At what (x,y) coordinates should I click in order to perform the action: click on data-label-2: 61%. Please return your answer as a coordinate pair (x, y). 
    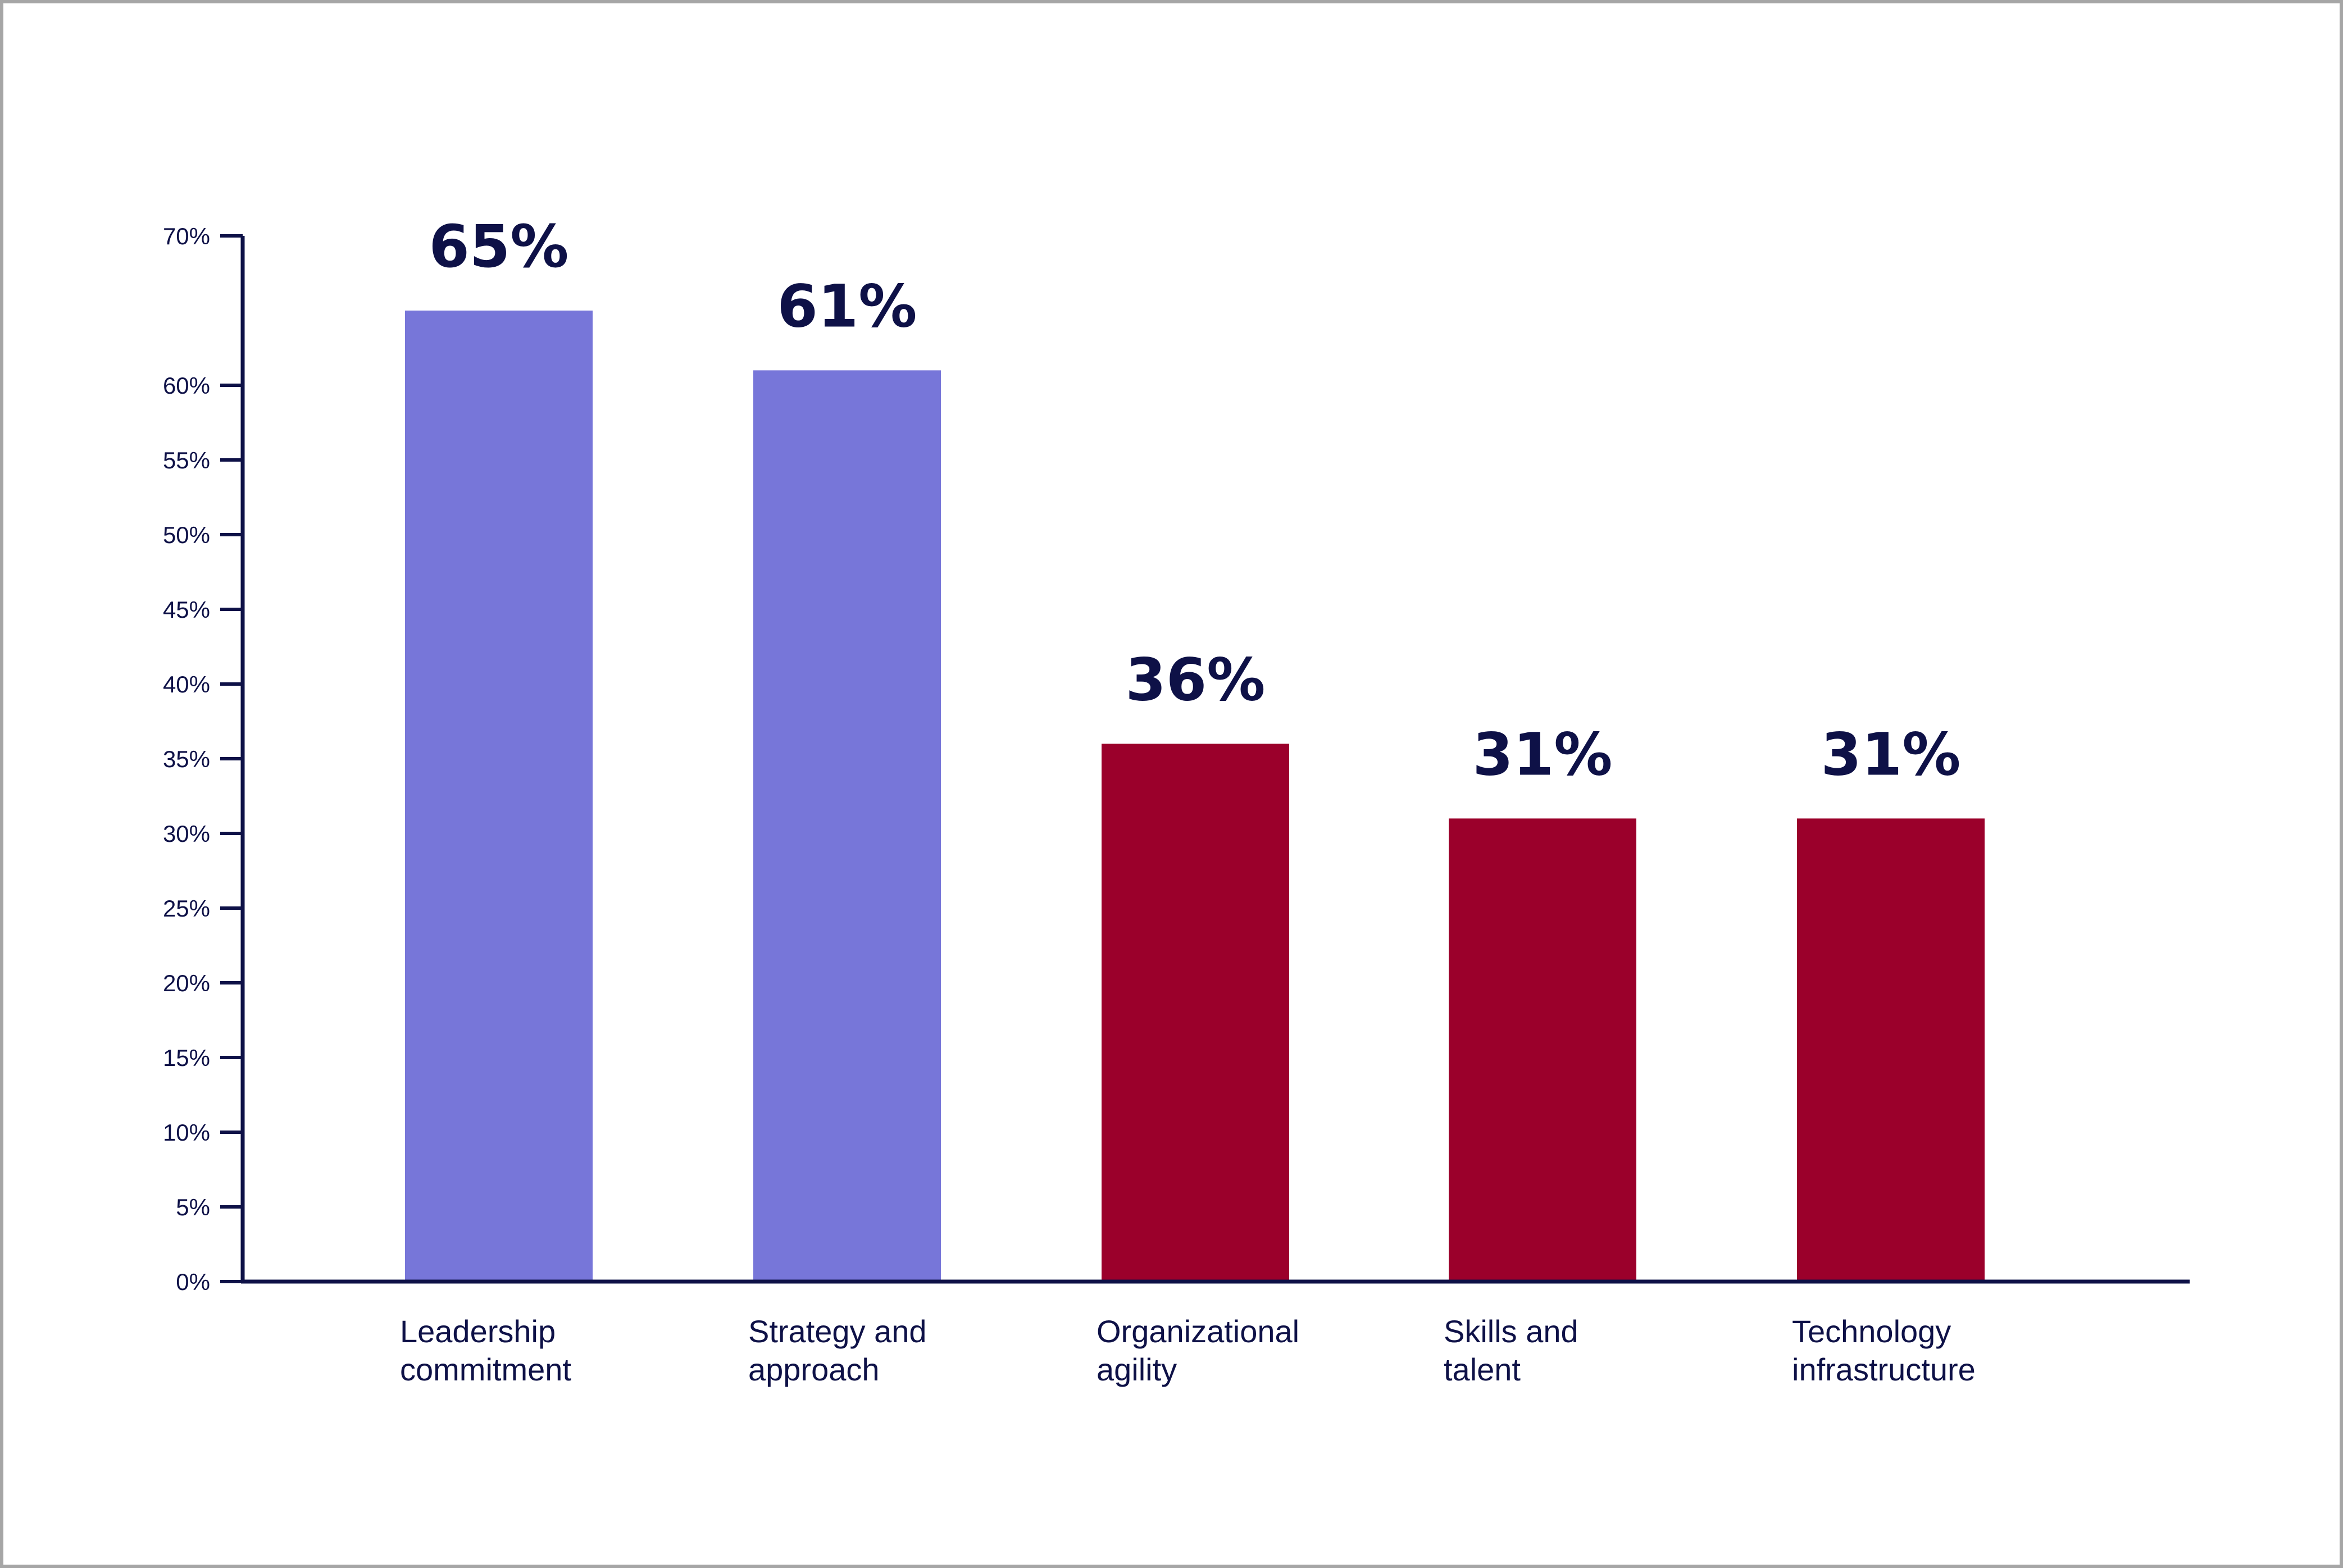
    Looking at the image, I should click on (847, 306).